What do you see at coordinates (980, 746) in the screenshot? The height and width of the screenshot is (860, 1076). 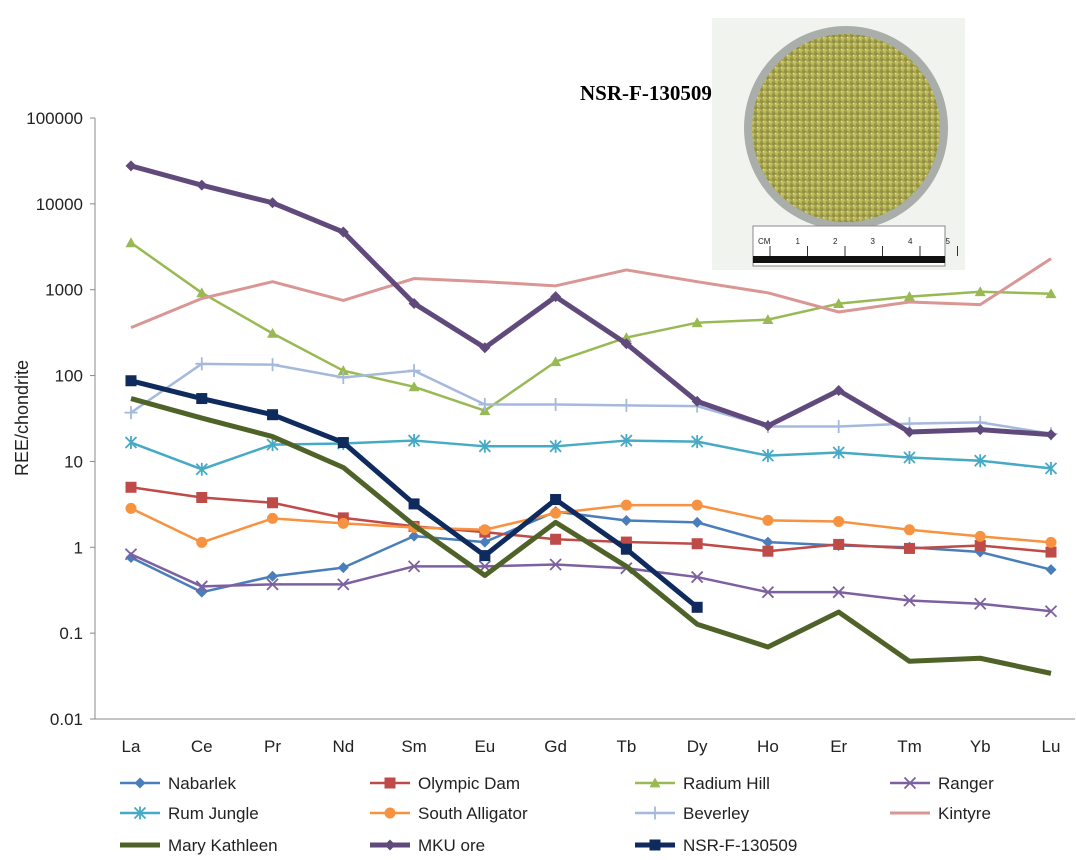 I see `x-tick-label: Yb` at bounding box center [980, 746].